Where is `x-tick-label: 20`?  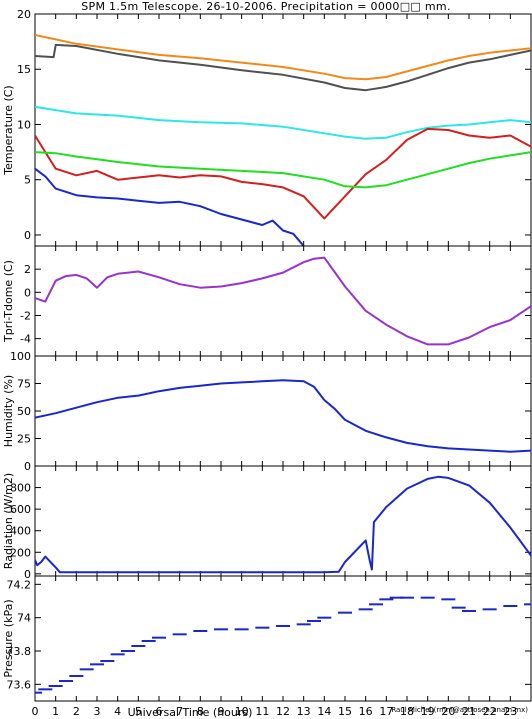
x-tick-label: 20 is located at coordinates (448, 711).